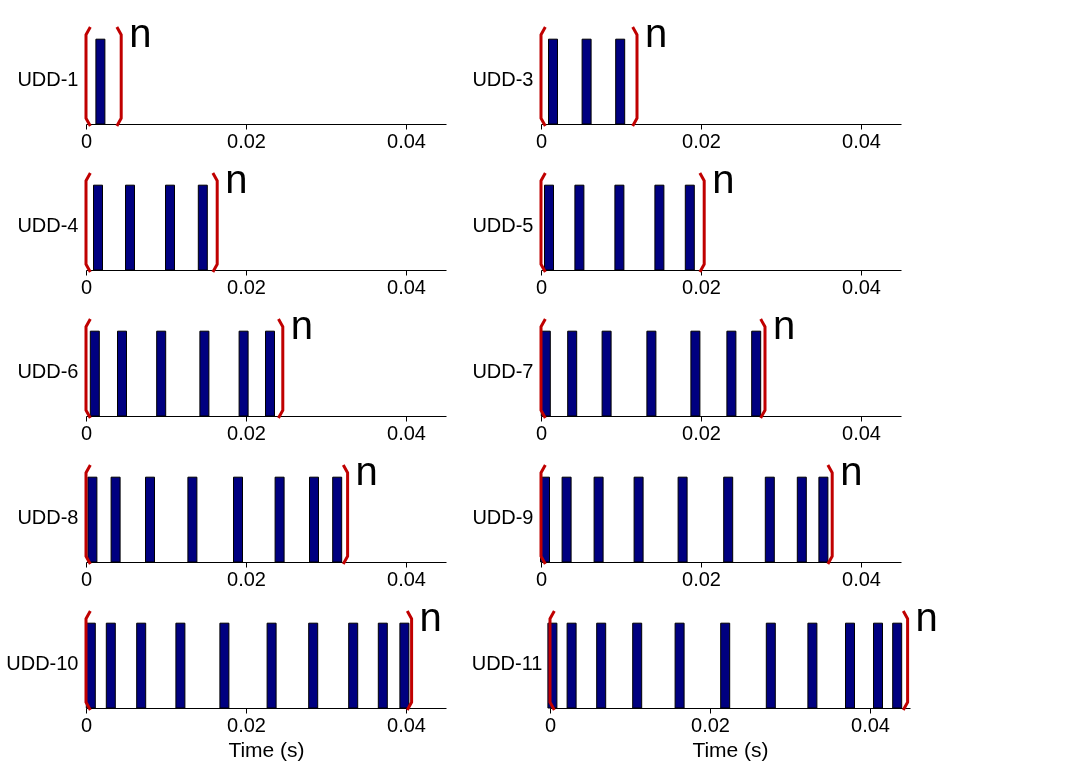 Image resolution: width=1080 pixels, height=770 pixels. I want to click on y-axis-title: UDD-6, so click(48, 370).